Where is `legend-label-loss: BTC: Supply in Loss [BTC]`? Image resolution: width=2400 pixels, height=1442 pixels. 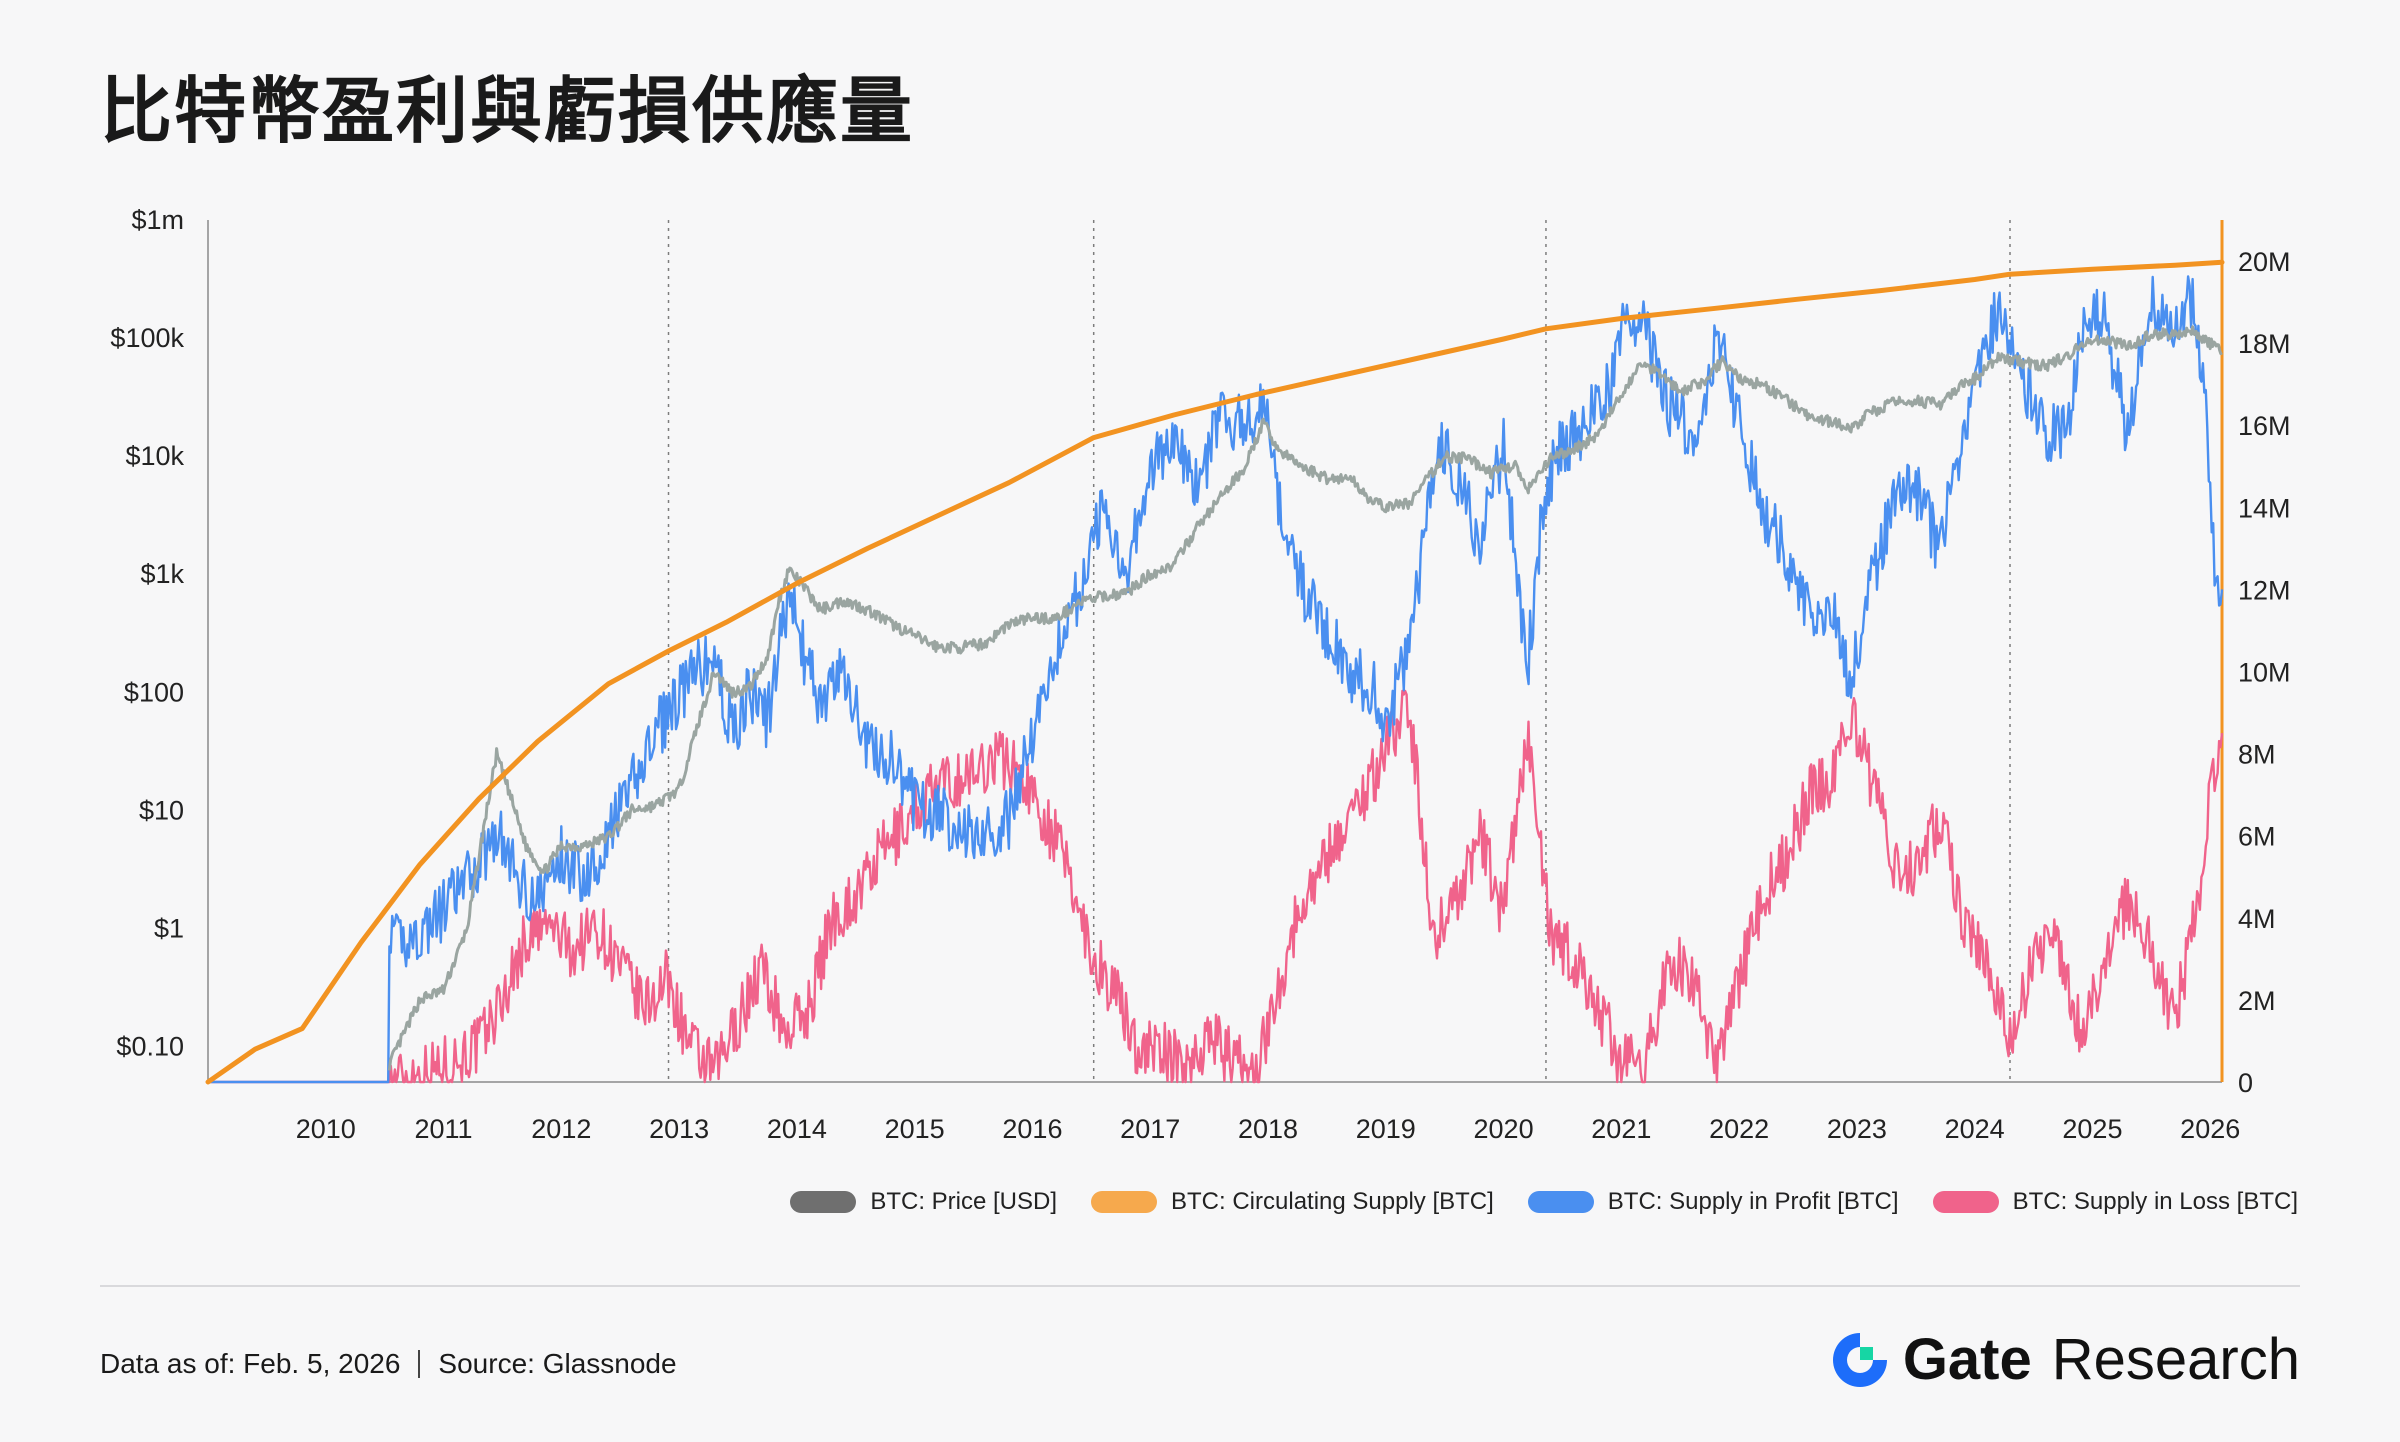
legend-label-loss: BTC: Supply in Loss [BTC] is located at coordinates (2155, 1201).